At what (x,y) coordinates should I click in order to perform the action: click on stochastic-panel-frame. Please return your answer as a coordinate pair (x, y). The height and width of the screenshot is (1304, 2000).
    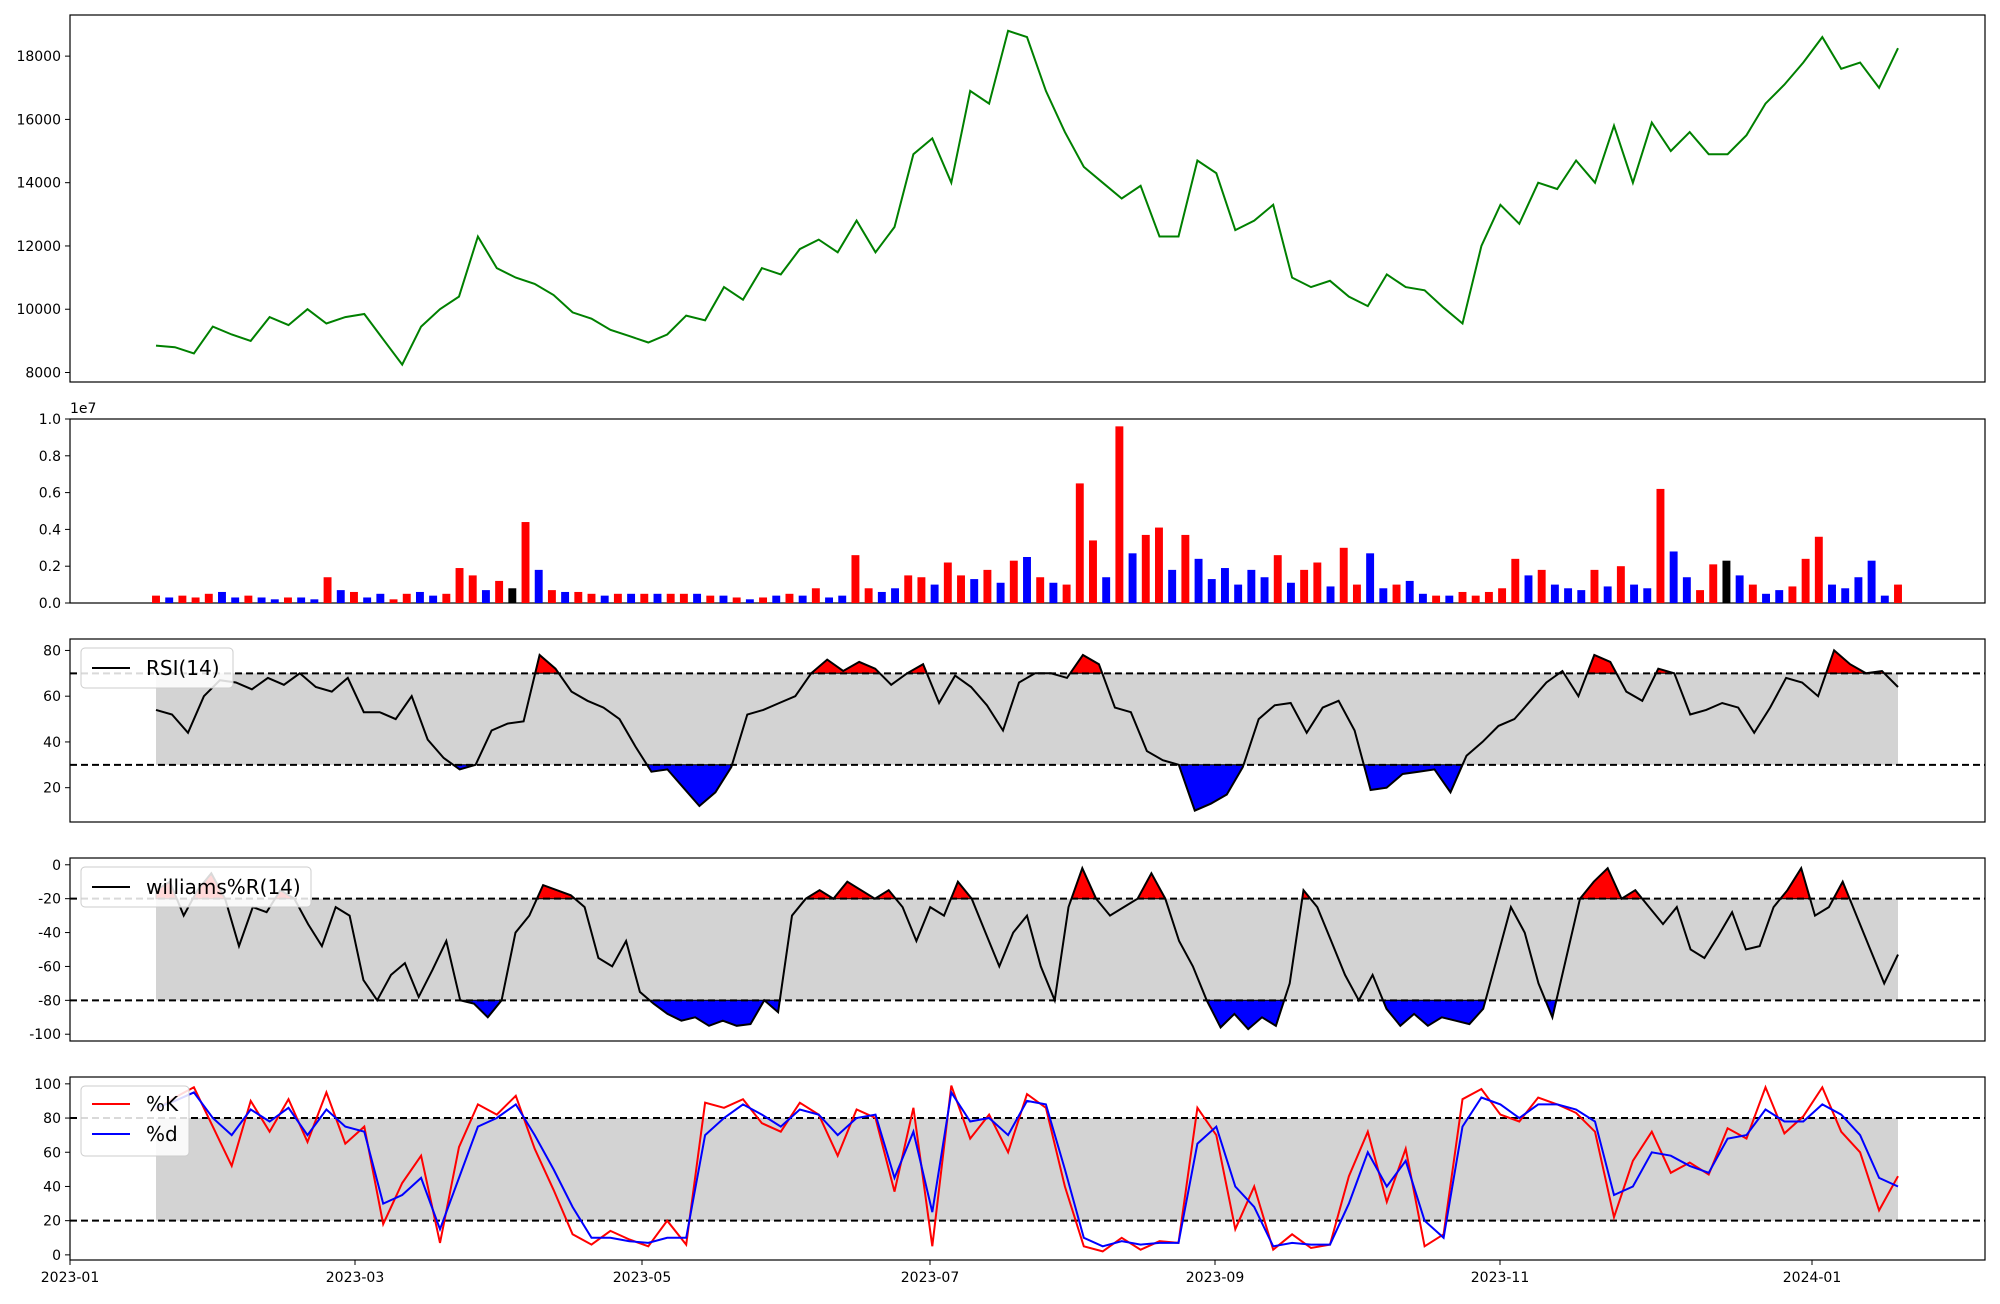
    Looking at the image, I should click on (1027, 1168).